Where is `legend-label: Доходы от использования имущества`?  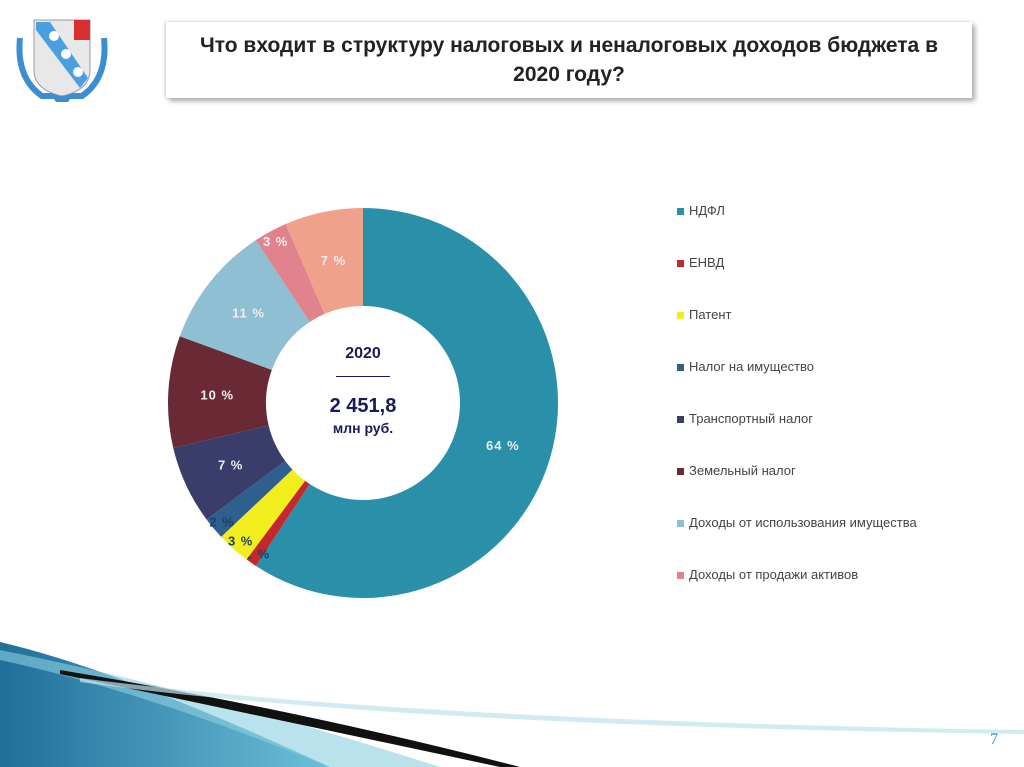
legend-label: Доходы от использования имущества is located at coordinates (803, 522).